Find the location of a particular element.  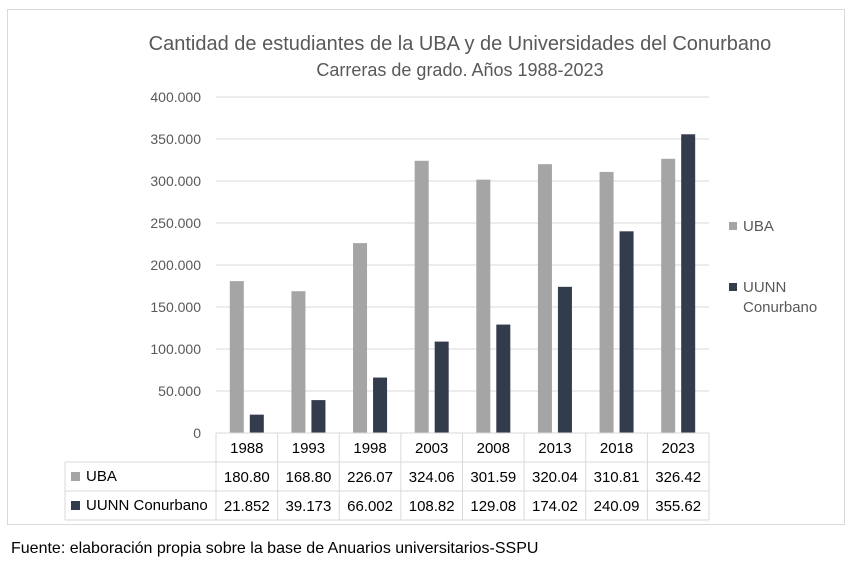

legend-label: UUNN is located at coordinates (764, 287).